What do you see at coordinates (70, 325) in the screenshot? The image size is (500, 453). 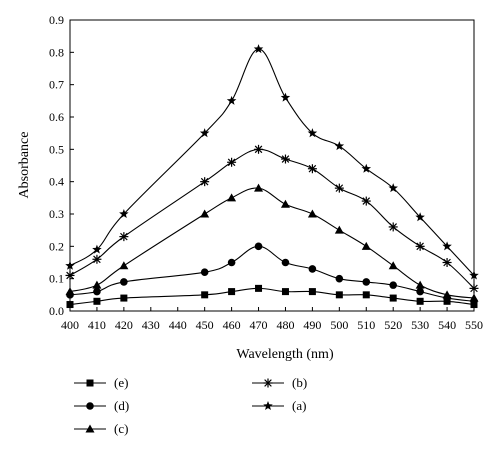 I see `x-tick-label: 400` at bounding box center [70, 325].